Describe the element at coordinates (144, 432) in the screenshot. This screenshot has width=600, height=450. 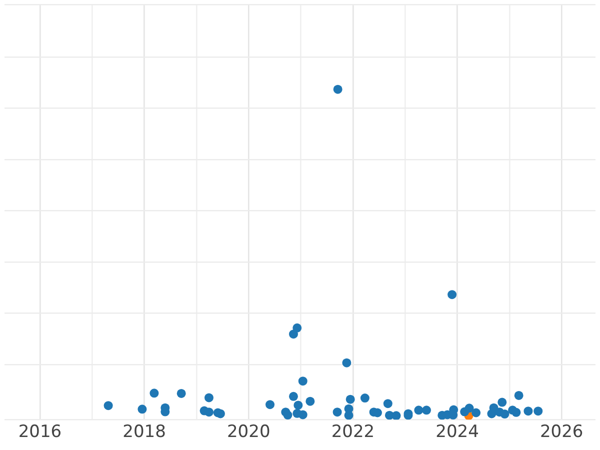
I see `x-tick-label: 2018` at that location.